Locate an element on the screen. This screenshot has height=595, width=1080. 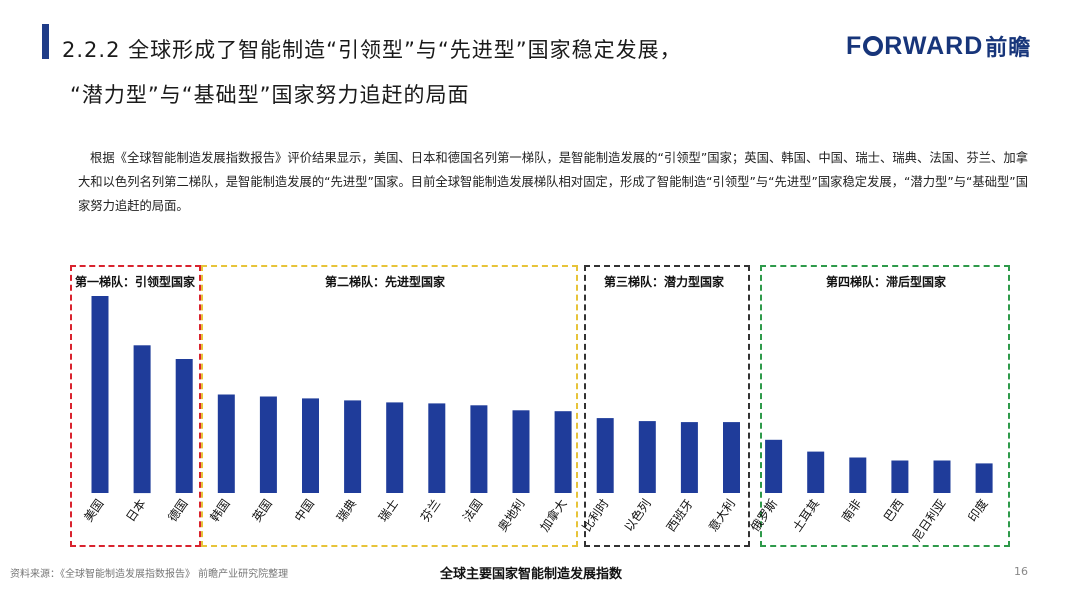
category-label-0: 美国 is located at coordinates (93, 511).